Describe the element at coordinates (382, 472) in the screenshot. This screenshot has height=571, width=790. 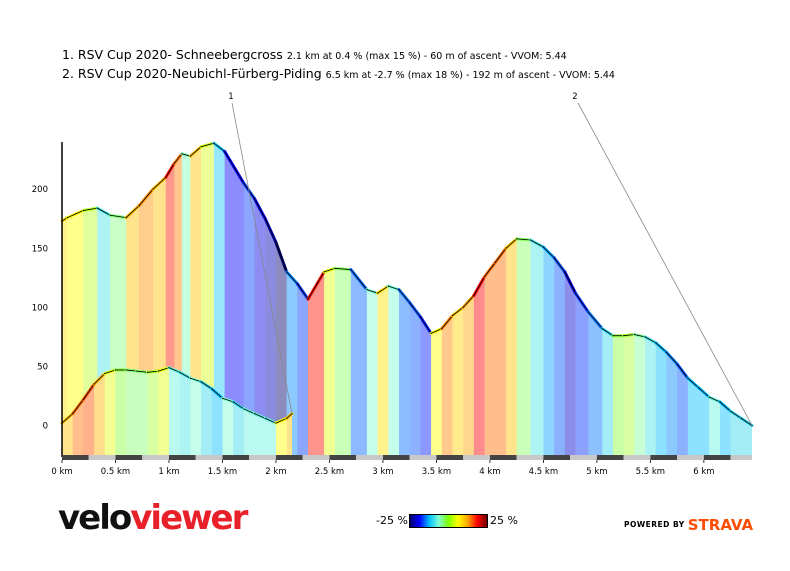
I see `x-tick-label: 3 km` at that location.